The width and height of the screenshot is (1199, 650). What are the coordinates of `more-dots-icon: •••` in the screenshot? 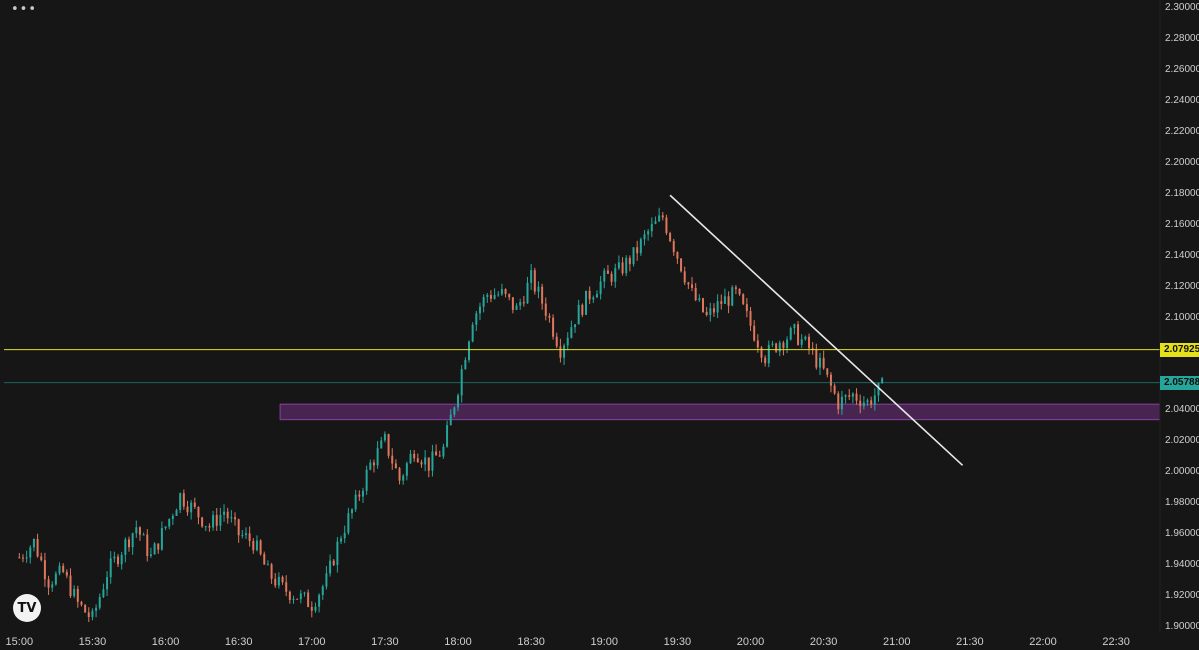 It's located at (24, 9).